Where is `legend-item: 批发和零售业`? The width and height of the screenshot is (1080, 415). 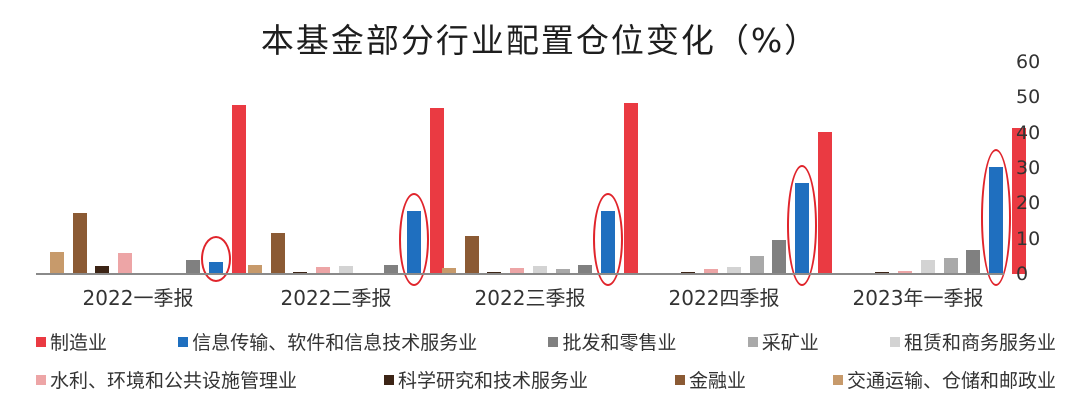 legend-item: 批发和零售业 is located at coordinates (612, 341).